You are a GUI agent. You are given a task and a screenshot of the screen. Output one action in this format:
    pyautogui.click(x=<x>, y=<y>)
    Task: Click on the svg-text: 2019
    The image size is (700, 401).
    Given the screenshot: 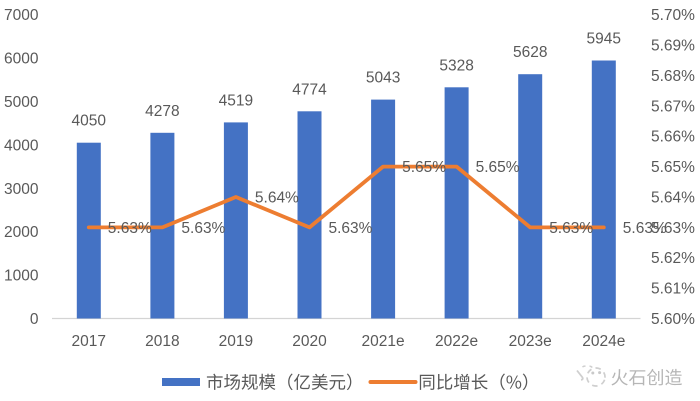 What is the action you would take?
    pyautogui.click(x=236, y=341)
    